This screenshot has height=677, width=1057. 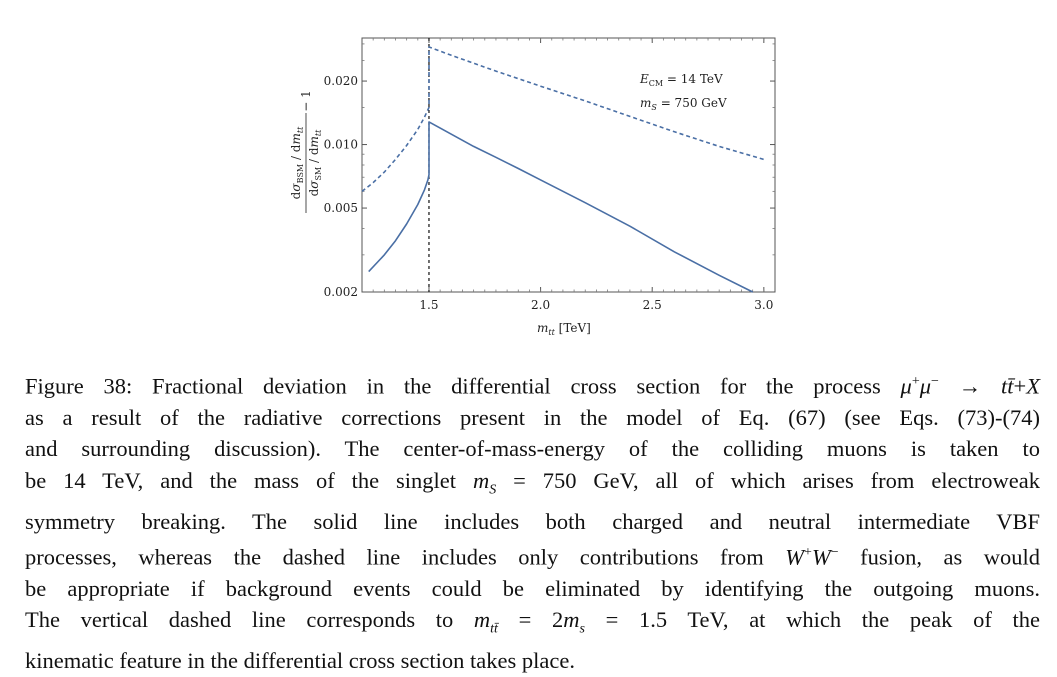 What do you see at coordinates (564, 329) in the screenshot?
I see `x-axis-label: mtt [TeV]` at bounding box center [564, 329].